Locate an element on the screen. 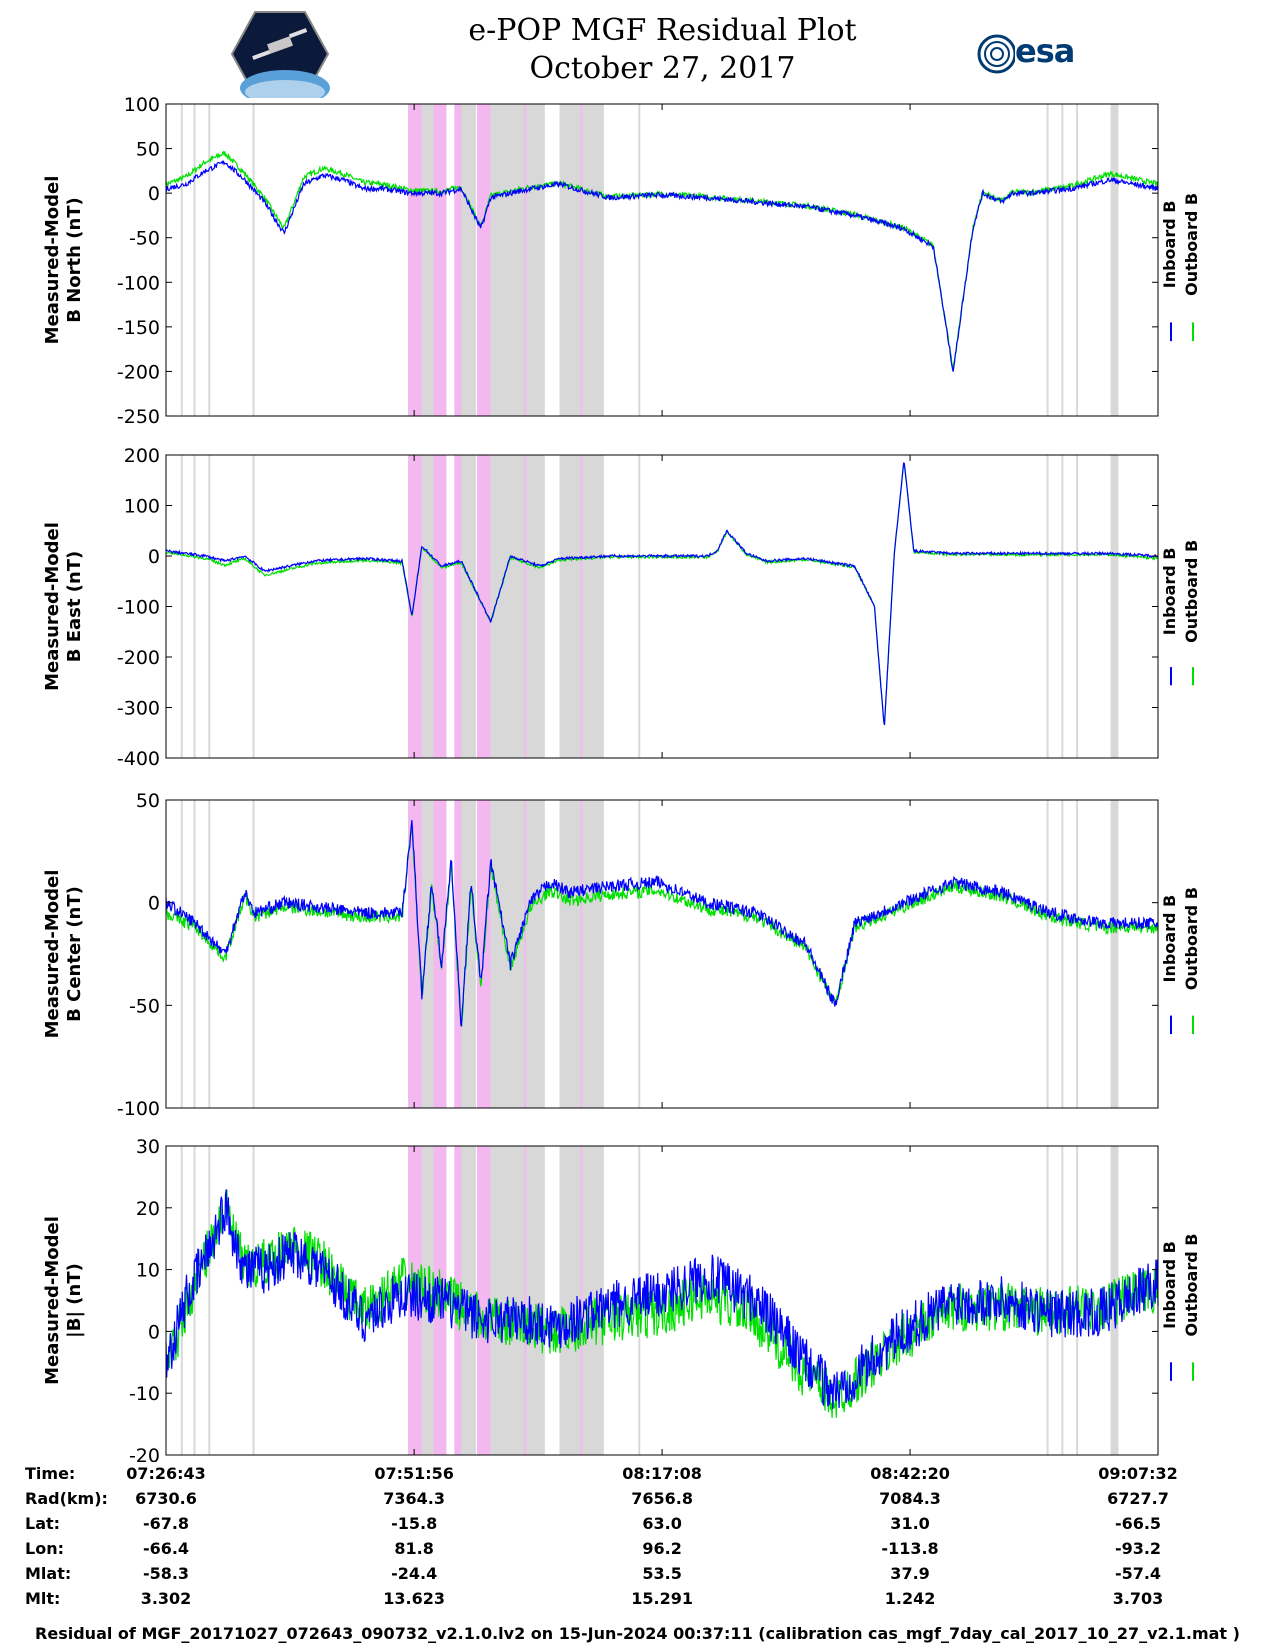 Image resolution: width=1275 pixels, height=1650 pixels. info-cell: 7364.3 is located at coordinates (414, 1498).